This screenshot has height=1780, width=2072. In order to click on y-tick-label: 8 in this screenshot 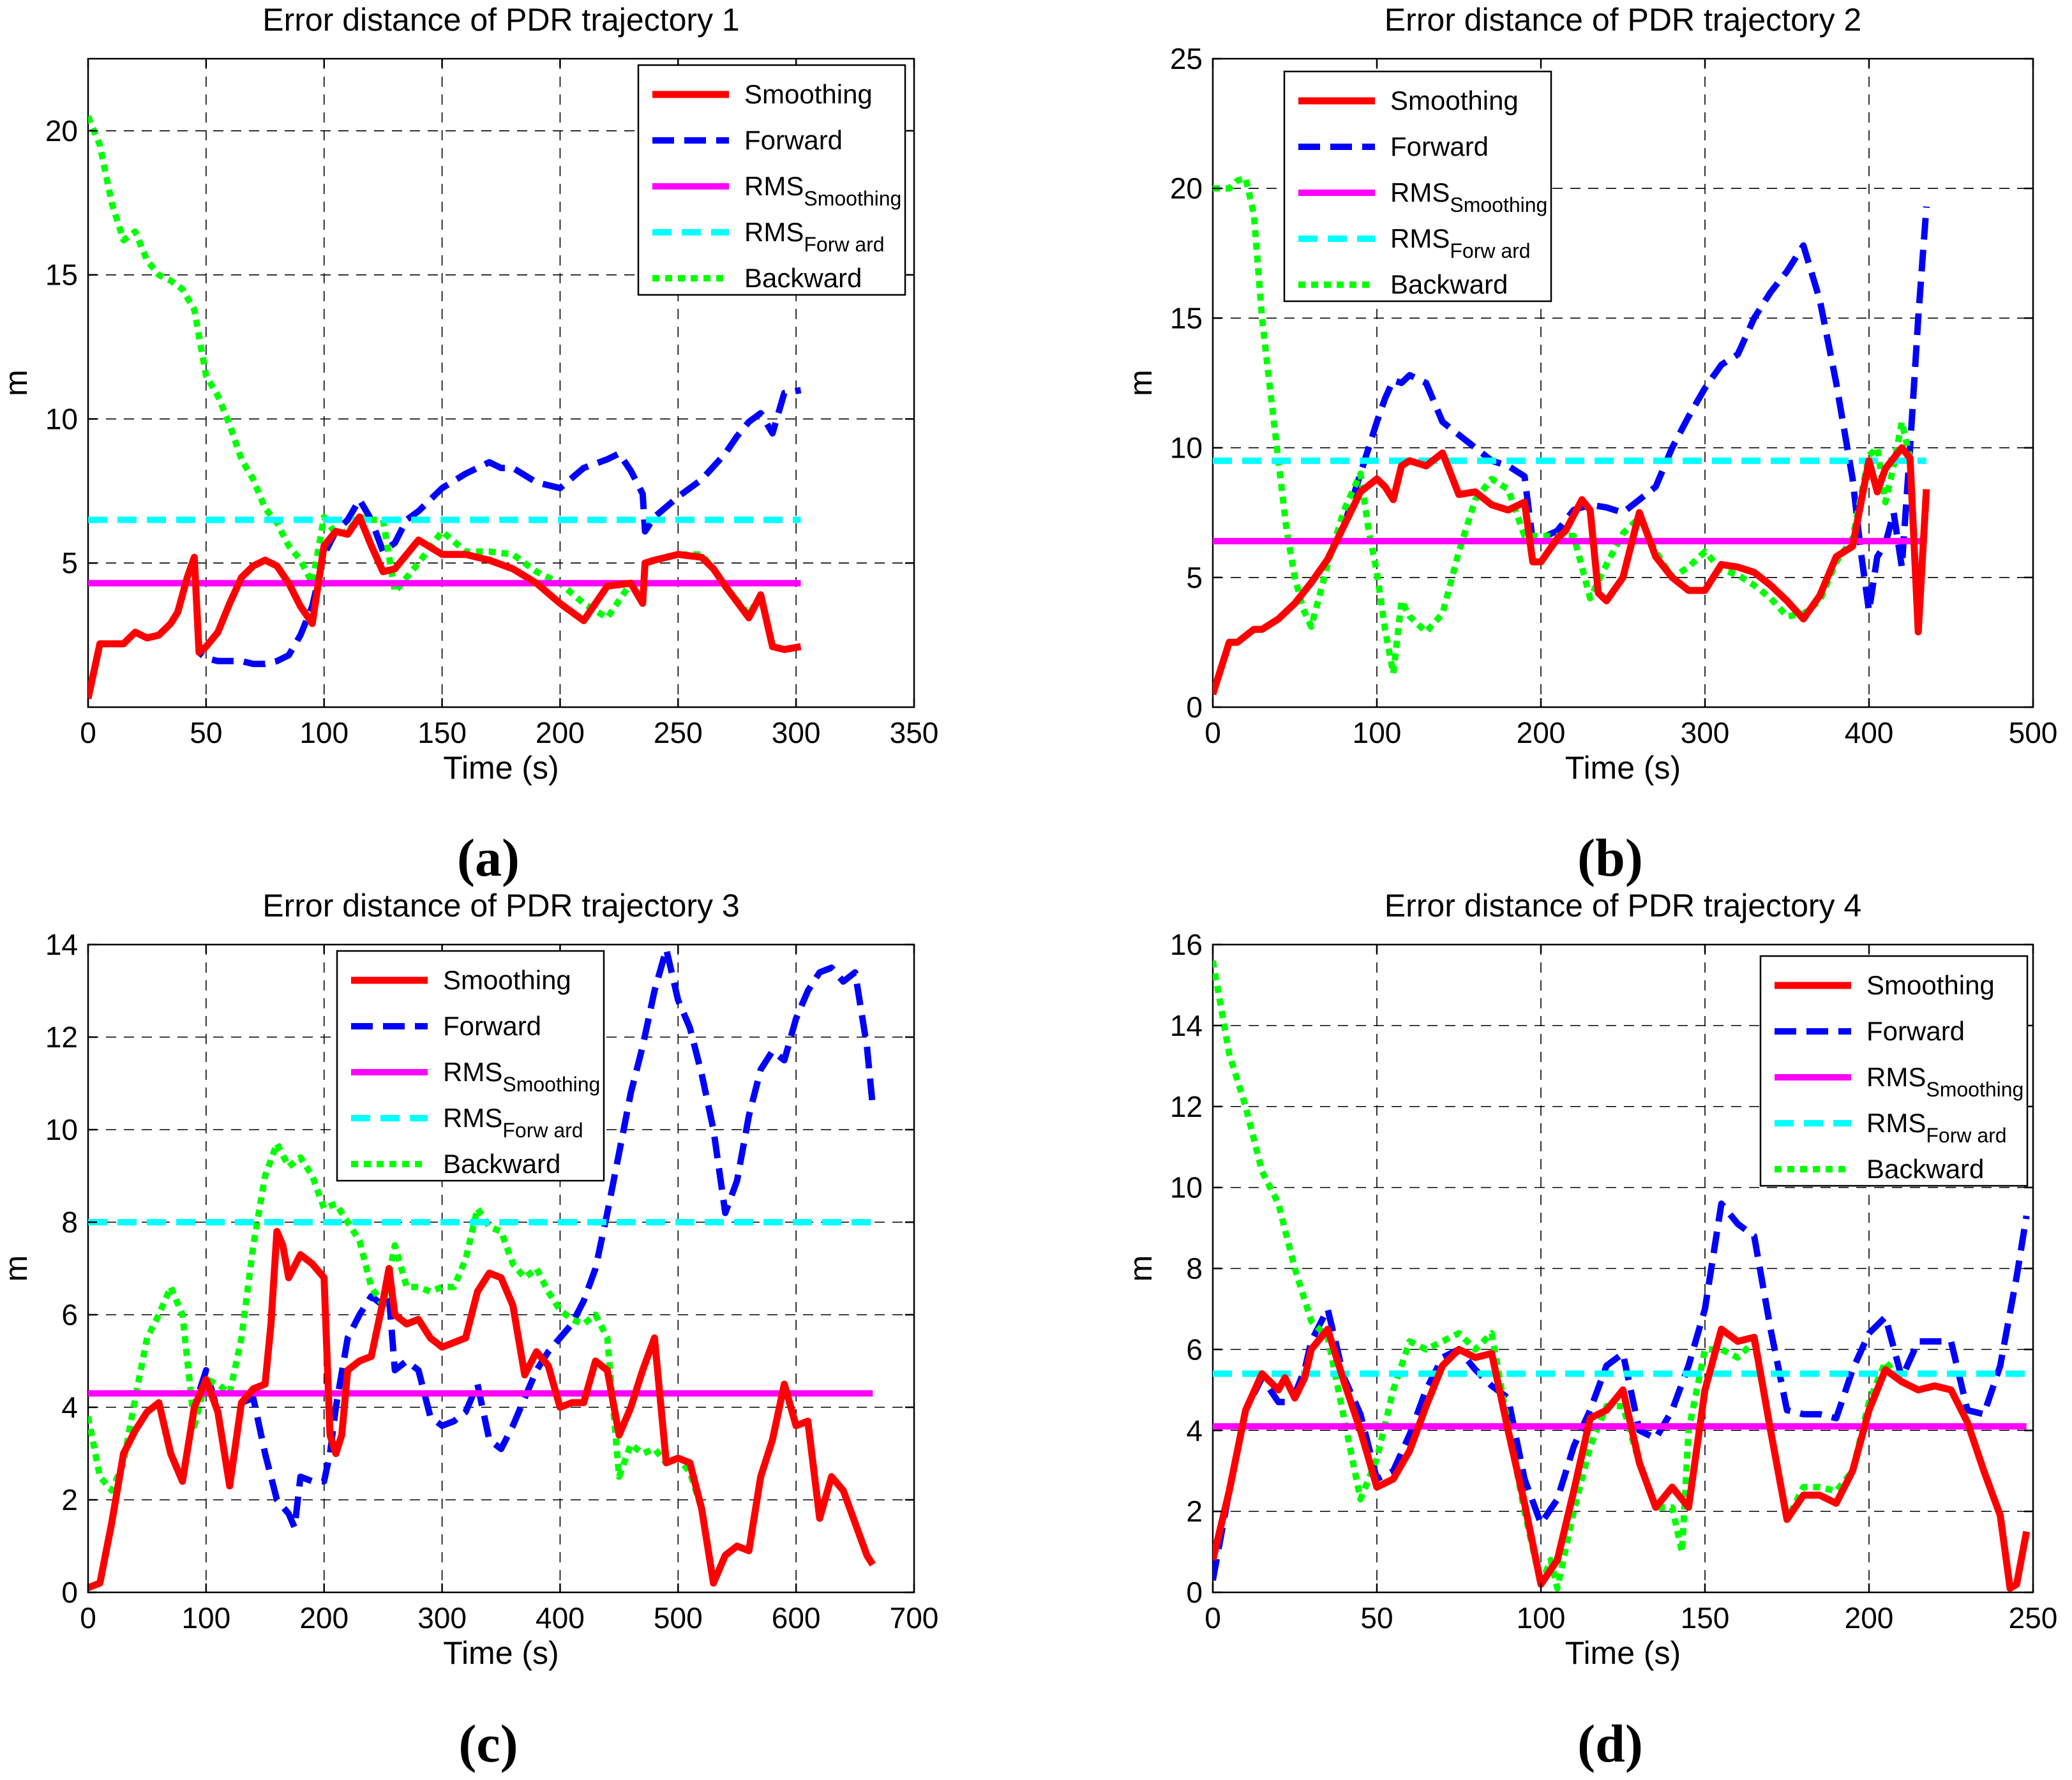, I will do `click(69, 1222)`.